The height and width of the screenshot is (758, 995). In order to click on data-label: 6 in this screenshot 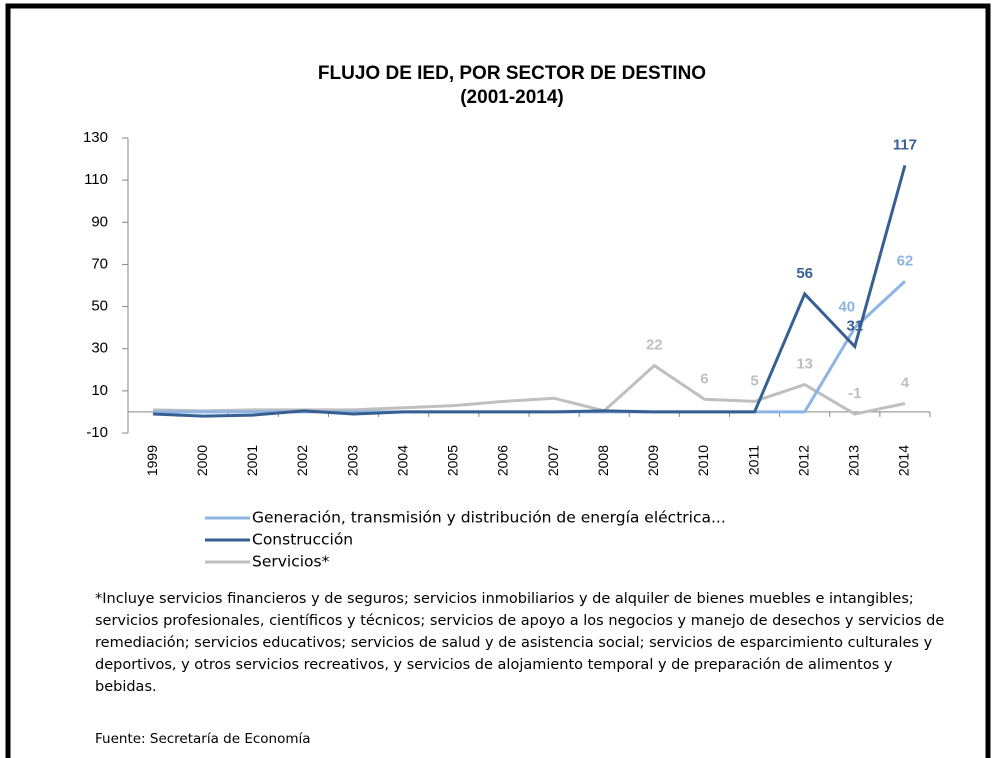, I will do `click(704, 378)`.